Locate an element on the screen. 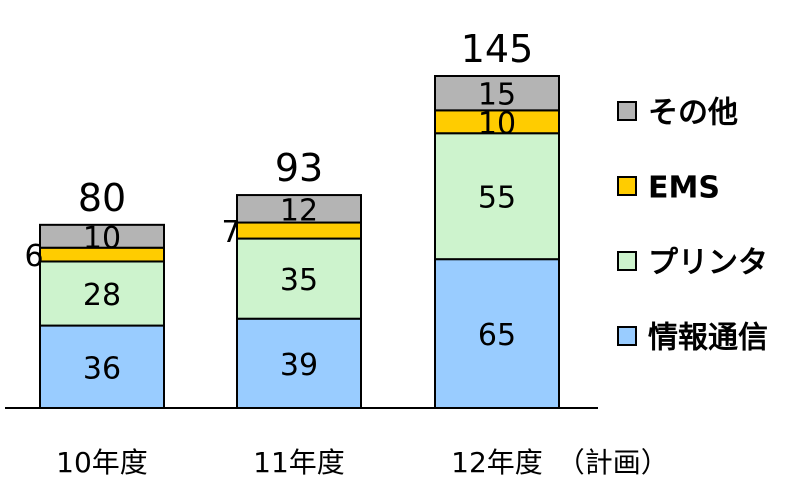 This screenshot has width=794, height=477. value-label-4-cat-1: 10 is located at coordinates (102, 238).